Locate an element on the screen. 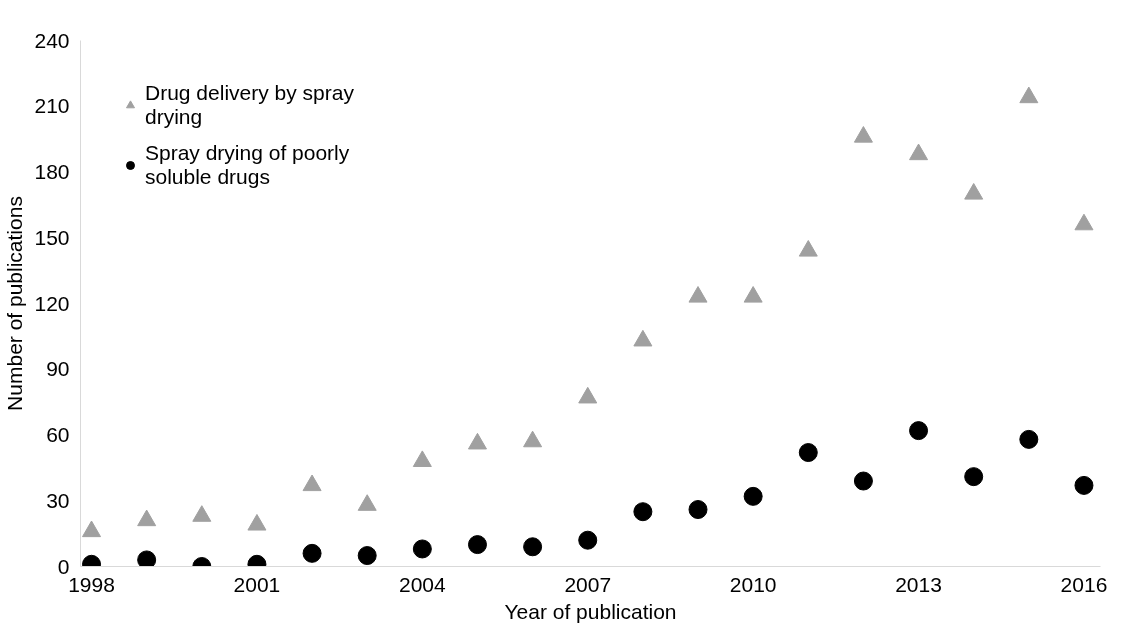 Image resolution: width=1147 pixels, height=631 pixels. legend-label: Drug delivery by spray drying is located at coordinates (249, 105).